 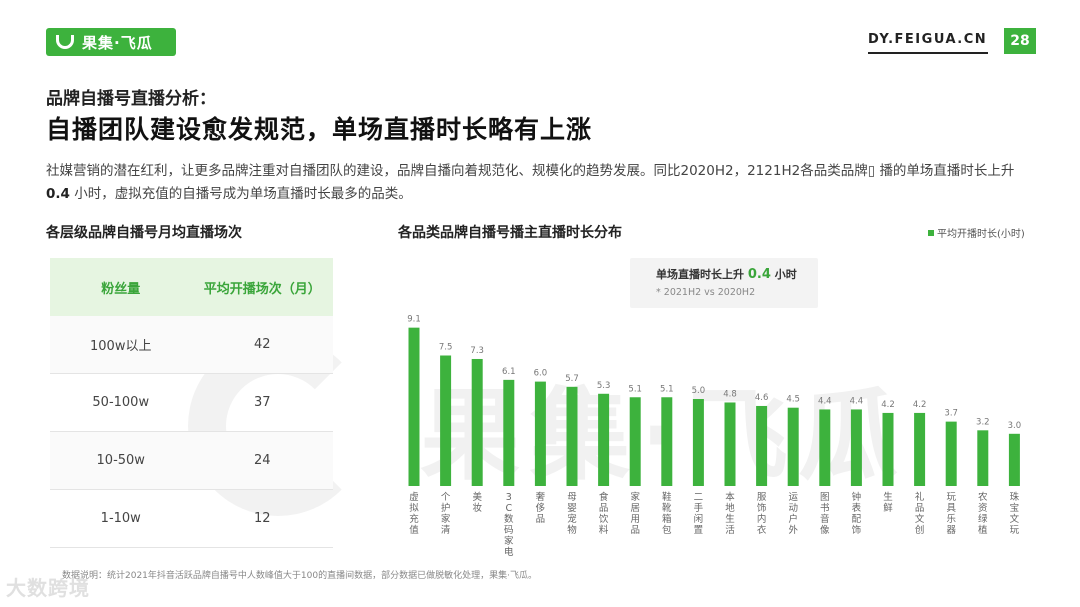 What do you see at coordinates (981, 234) in the screenshot?
I see `legend-label: 平均开播时长(小时)` at bounding box center [981, 234].